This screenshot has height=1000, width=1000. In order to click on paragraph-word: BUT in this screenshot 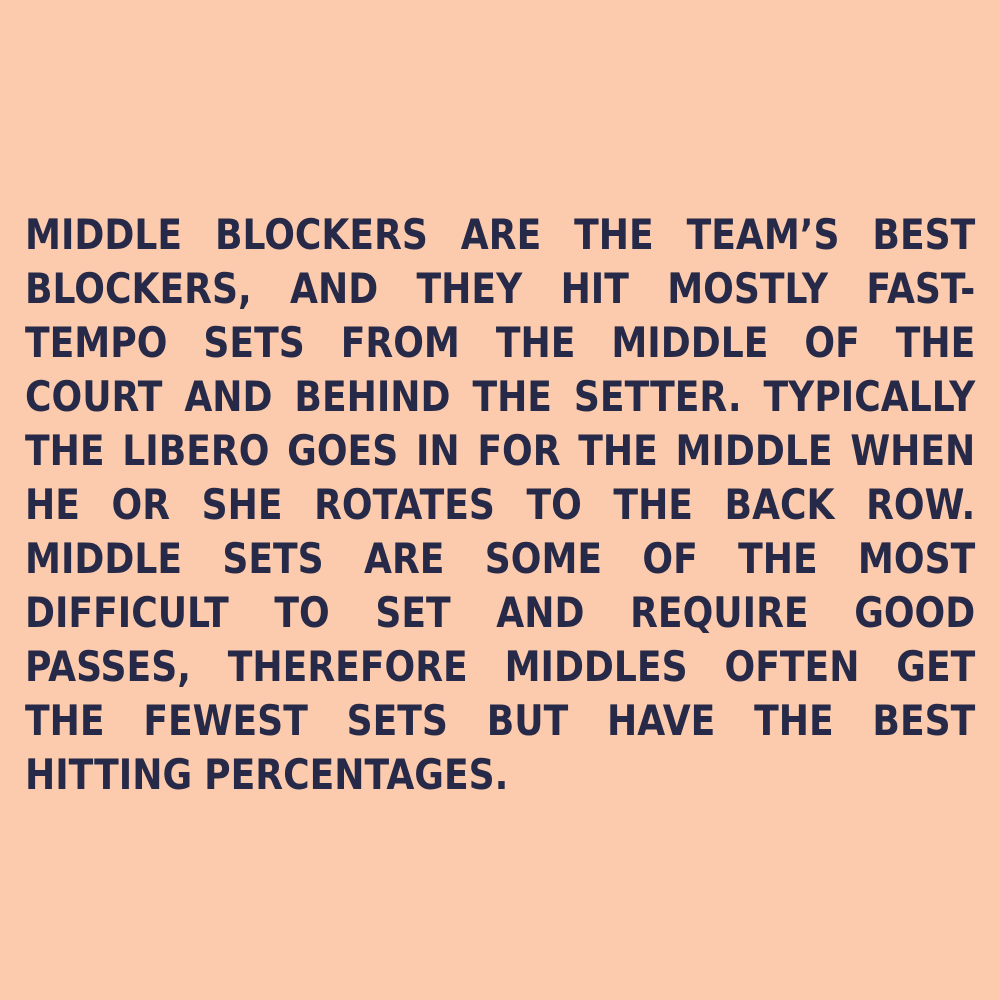, I will do `click(527, 720)`.